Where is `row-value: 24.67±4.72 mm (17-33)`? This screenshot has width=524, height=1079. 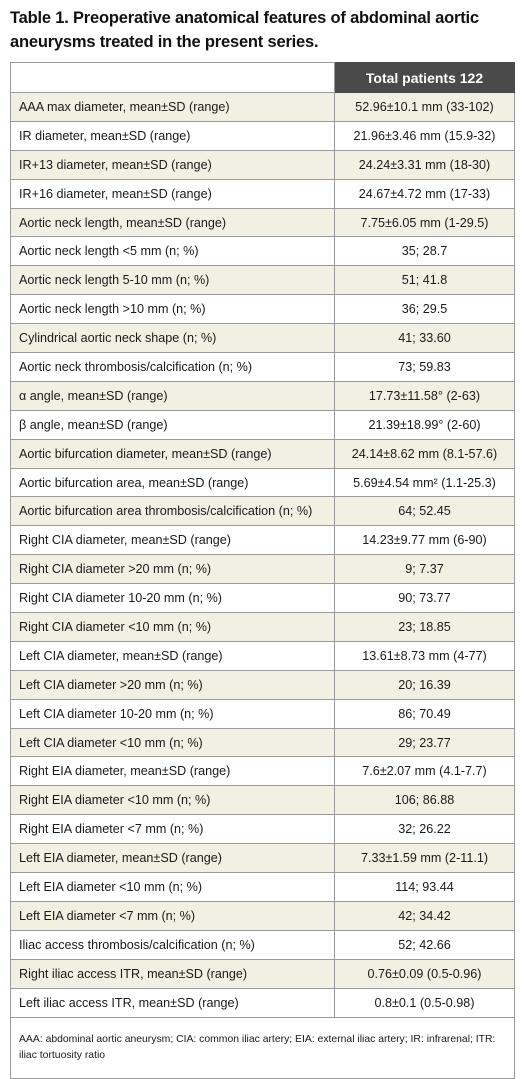 row-value: 24.67±4.72 mm (17-33) is located at coordinates (424, 193).